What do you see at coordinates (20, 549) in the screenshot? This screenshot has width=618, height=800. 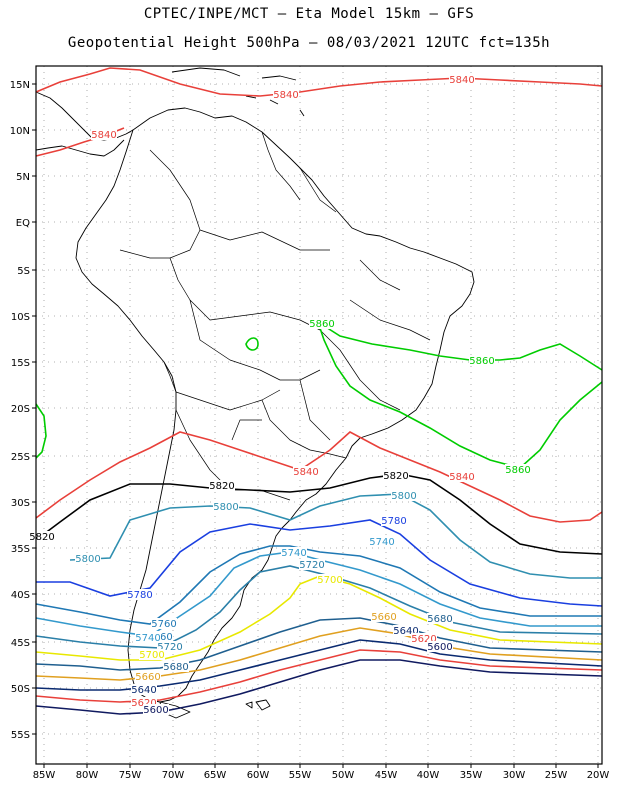 I see `lat-label: 35S` at bounding box center [20, 549].